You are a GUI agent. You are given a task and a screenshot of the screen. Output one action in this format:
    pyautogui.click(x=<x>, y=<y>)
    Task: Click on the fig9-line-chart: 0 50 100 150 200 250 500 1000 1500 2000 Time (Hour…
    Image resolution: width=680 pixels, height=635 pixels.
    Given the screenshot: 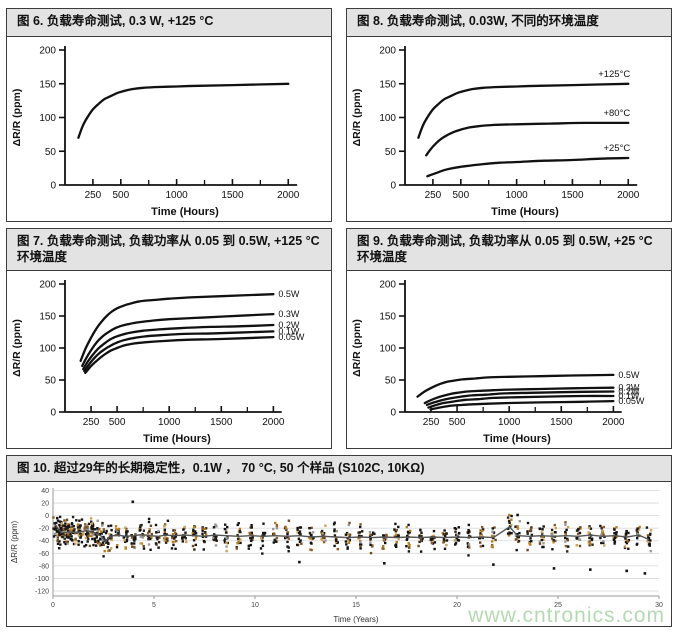 What is the action you would take?
    pyautogui.click(x=498, y=363)
    